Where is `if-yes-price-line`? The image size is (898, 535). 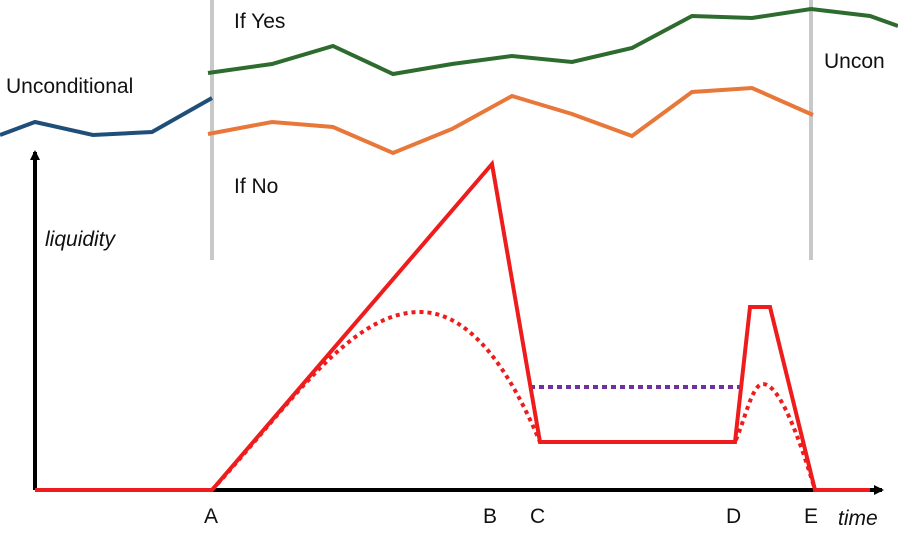 if-yes-price-line is located at coordinates (552, 41).